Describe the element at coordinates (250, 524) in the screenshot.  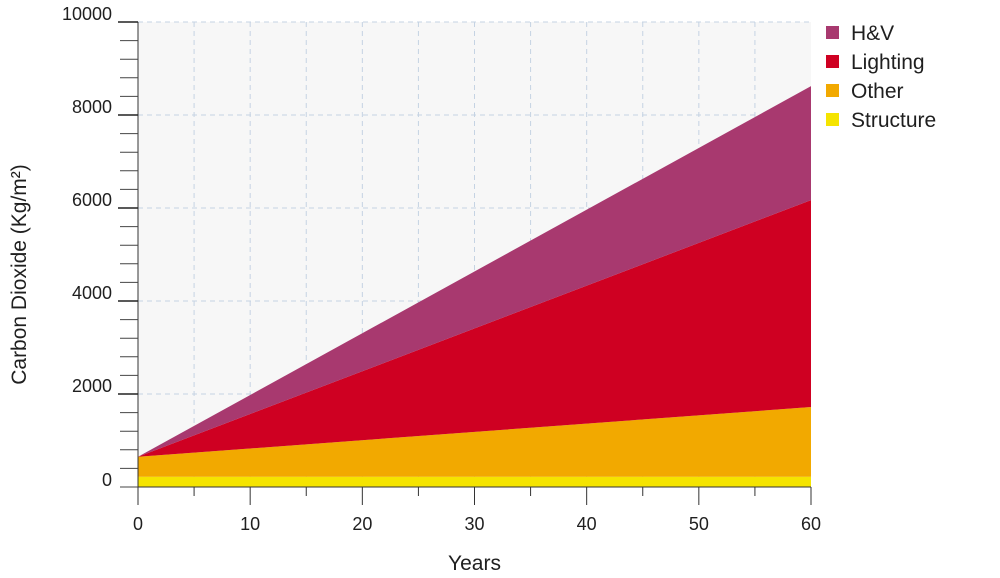
I see `x-tick-label: 10` at that location.